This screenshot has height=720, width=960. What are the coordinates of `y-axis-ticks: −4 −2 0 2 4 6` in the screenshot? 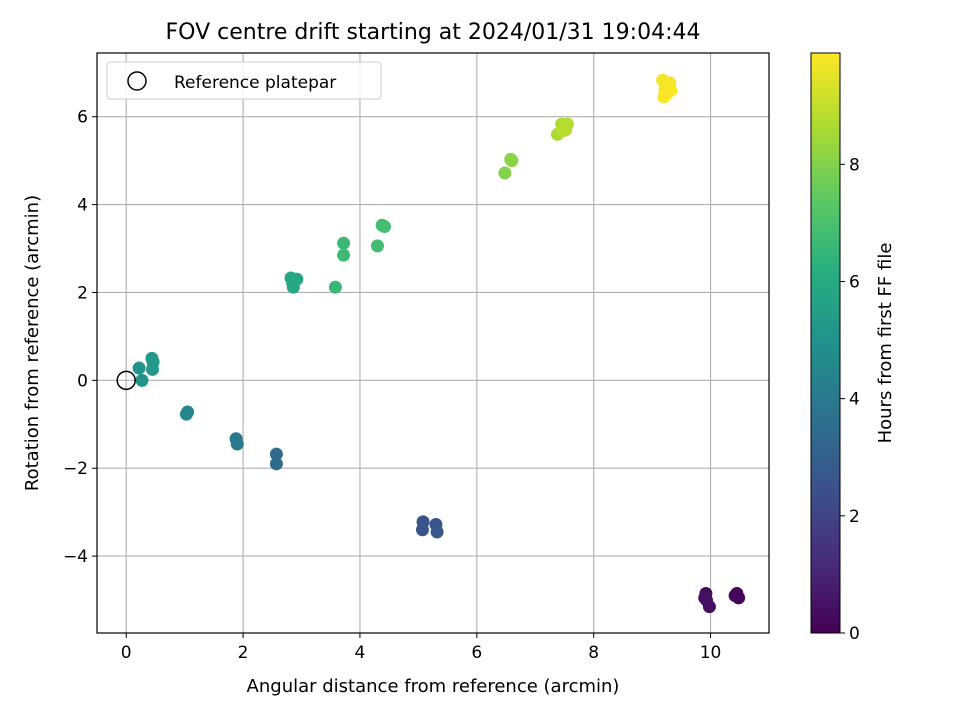 It's located at (80, 337).